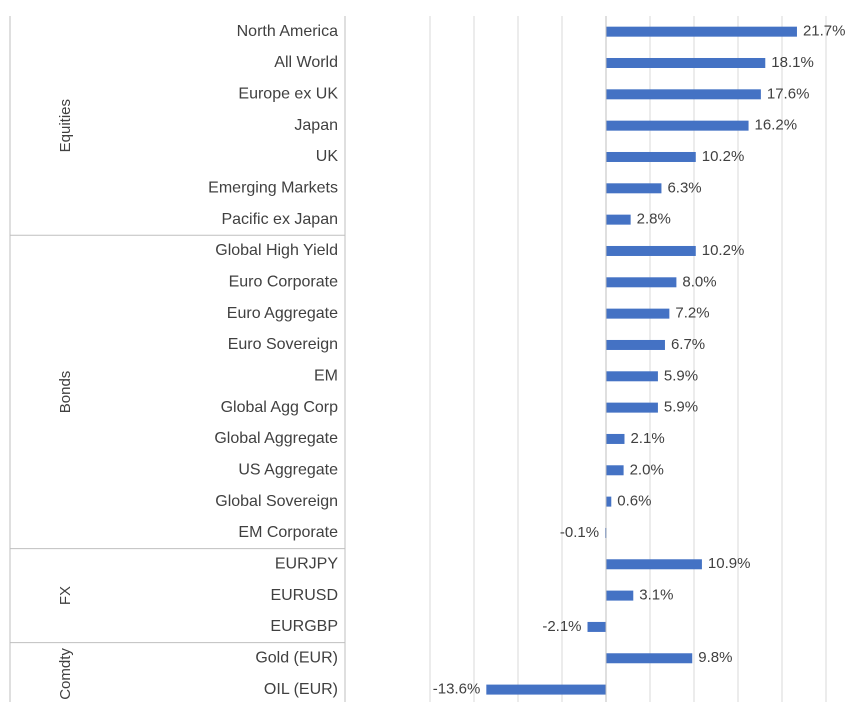 This screenshot has width=846, height=702. I want to click on data-label: 0.6%, so click(634, 501).